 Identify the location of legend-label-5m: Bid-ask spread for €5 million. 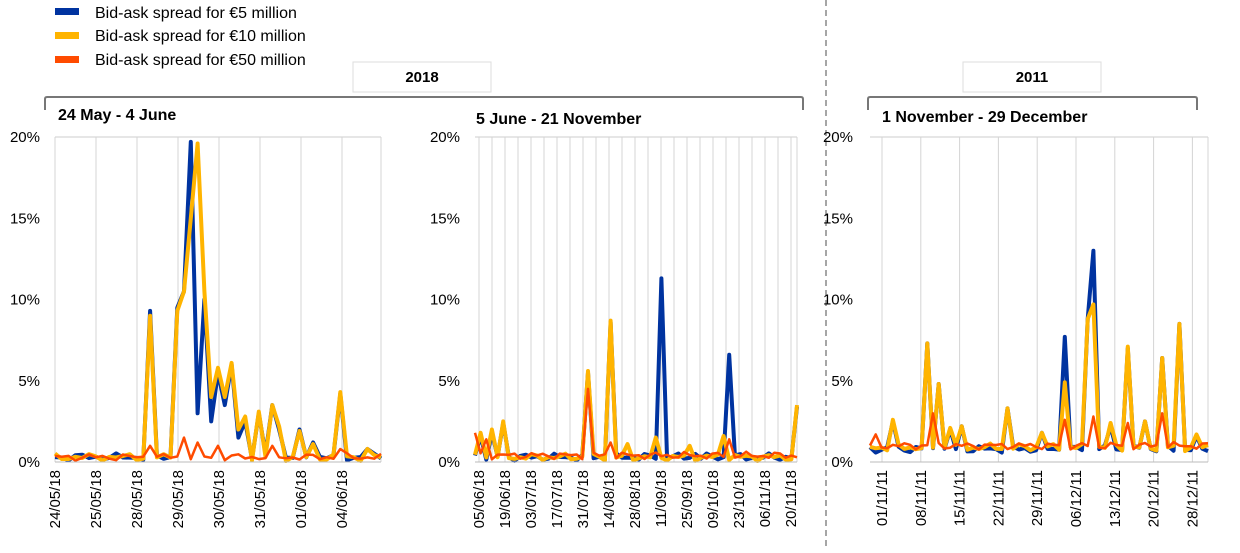
(196, 13).